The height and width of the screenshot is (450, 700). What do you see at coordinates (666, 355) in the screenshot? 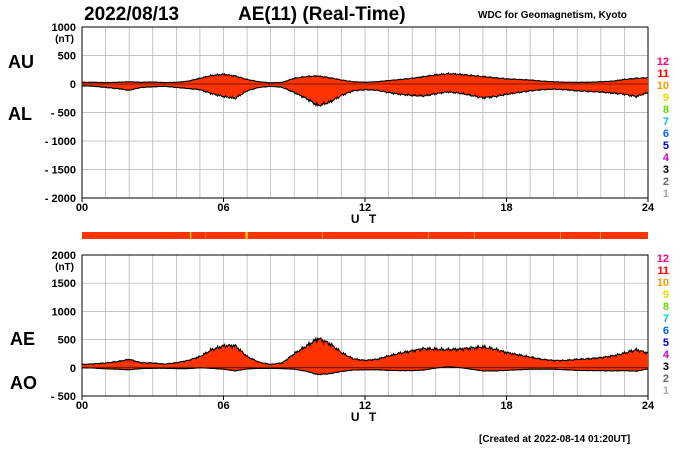
I see `panel2-station-level-4: 4` at bounding box center [666, 355].